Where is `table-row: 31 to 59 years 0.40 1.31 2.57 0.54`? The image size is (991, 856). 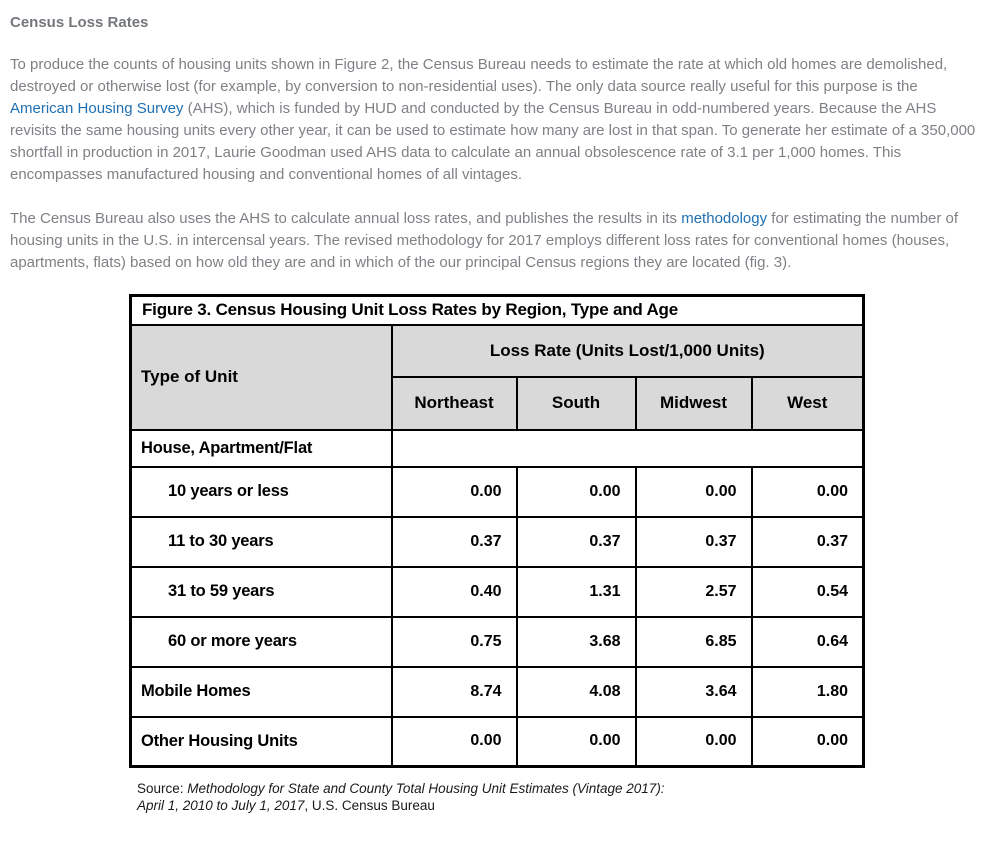 table-row: 31 to 59 years 0.40 1.31 2.57 0.54 is located at coordinates (497, 591).